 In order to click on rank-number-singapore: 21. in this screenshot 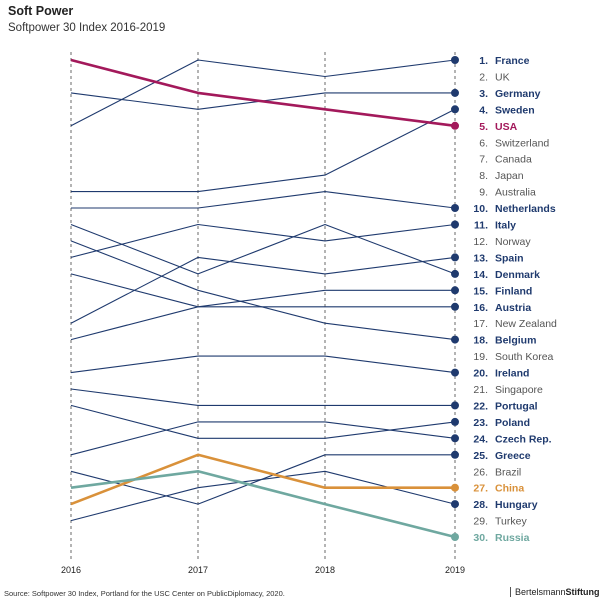, I will do `click(480, 390)`.